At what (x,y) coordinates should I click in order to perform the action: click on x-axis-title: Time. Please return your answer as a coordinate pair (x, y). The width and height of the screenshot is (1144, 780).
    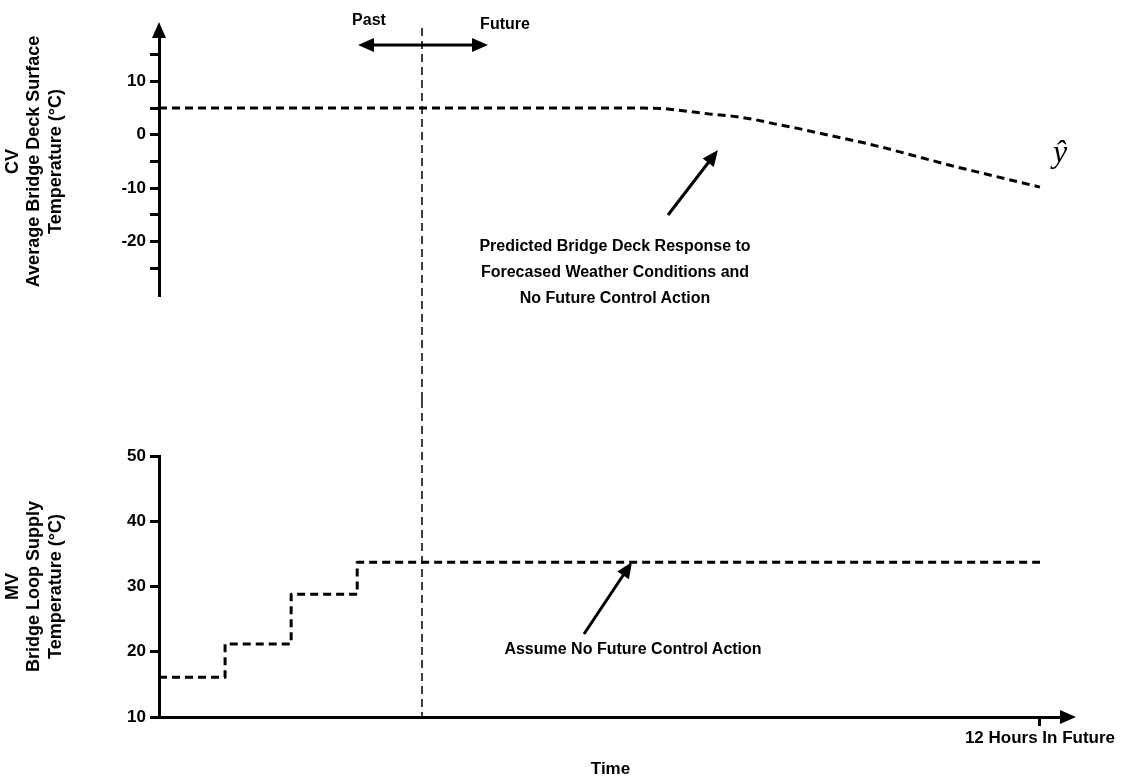
    Looking at the image, I should click on (610, 769).